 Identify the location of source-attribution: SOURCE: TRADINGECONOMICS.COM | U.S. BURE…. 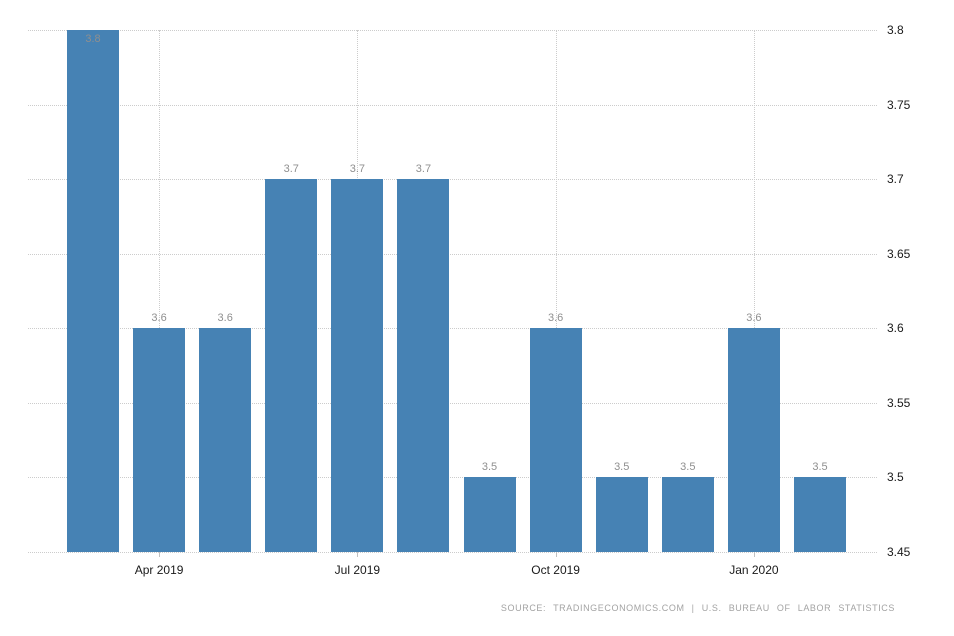
(697, 608).